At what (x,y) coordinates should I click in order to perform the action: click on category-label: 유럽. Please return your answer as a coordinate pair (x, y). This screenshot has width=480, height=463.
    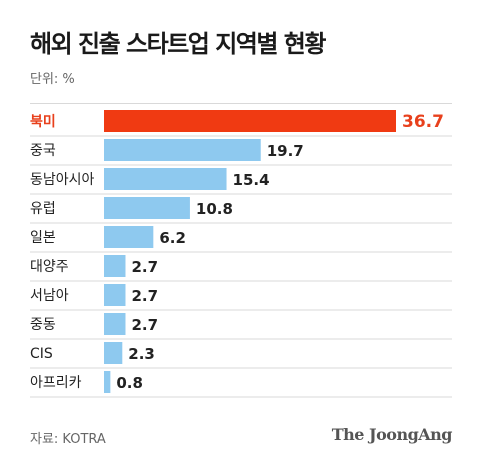
    Looking at the image, I should click on (43, 209).